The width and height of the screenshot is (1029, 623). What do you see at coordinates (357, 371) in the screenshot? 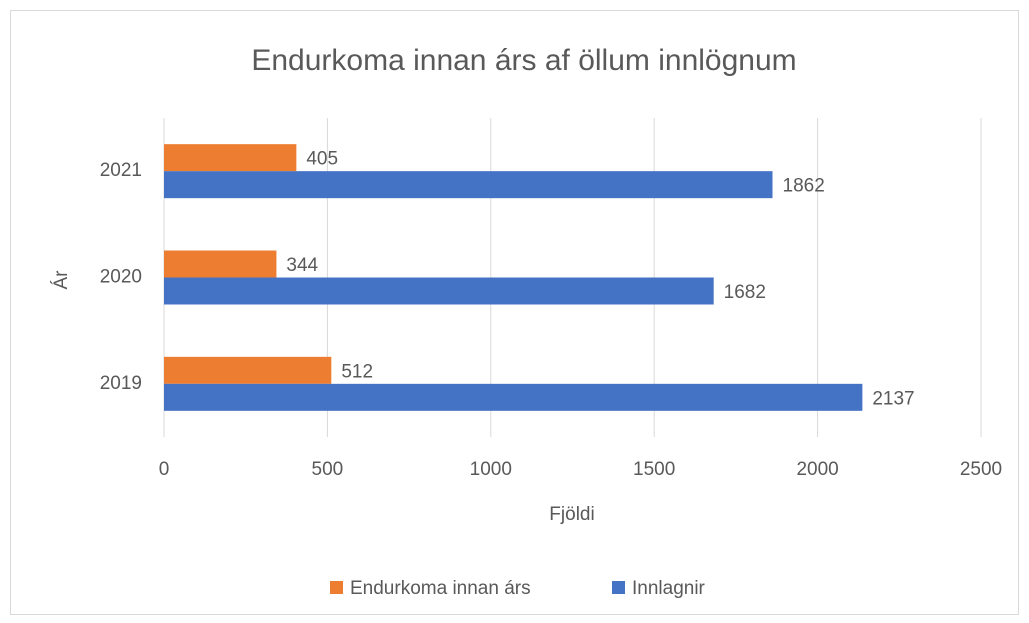
I see `data-label: 512` at bounding box center [357, 371].